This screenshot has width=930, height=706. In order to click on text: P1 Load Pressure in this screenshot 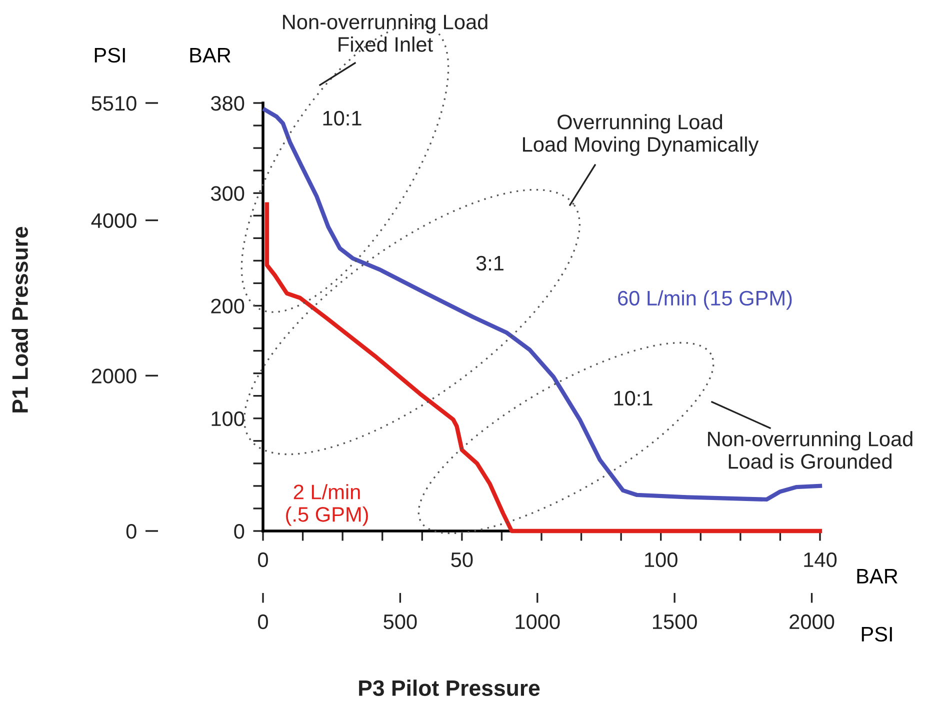, I will do `click(20, 319)`.